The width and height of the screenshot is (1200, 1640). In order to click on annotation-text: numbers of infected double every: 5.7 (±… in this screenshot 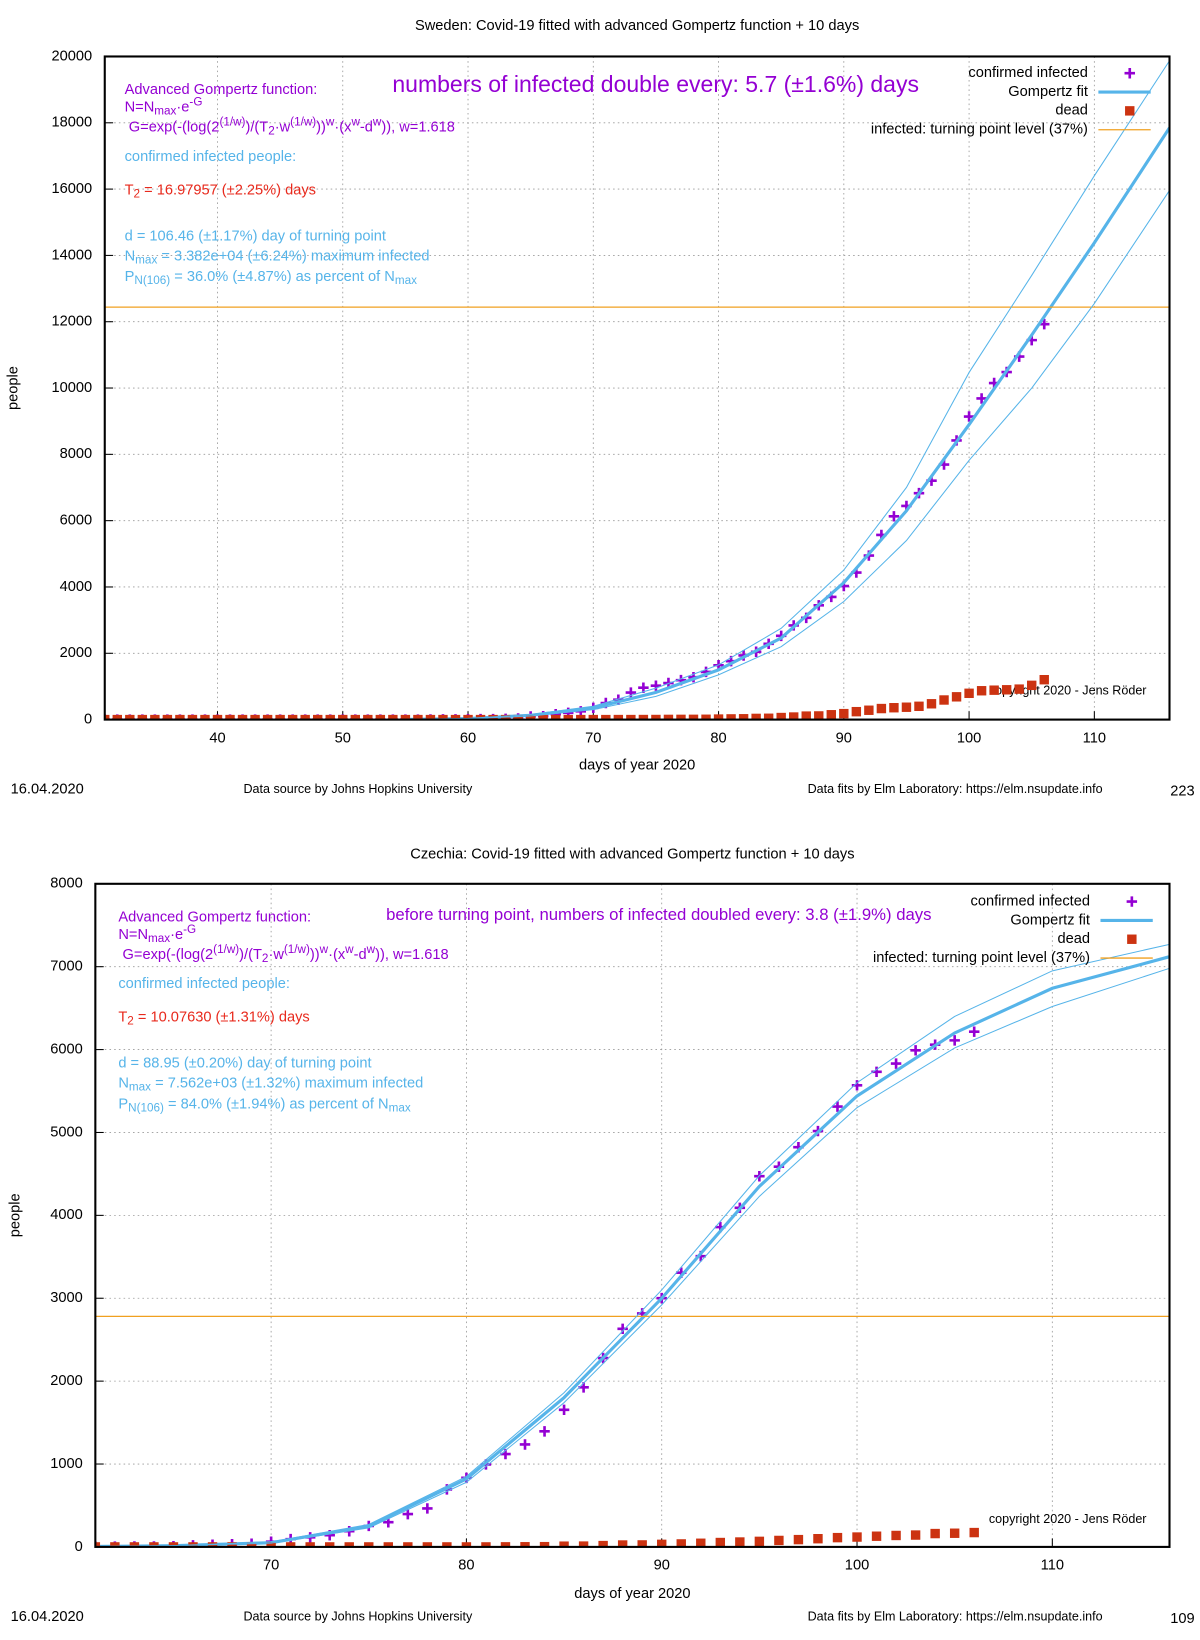, I will do `click(655, 84)`.